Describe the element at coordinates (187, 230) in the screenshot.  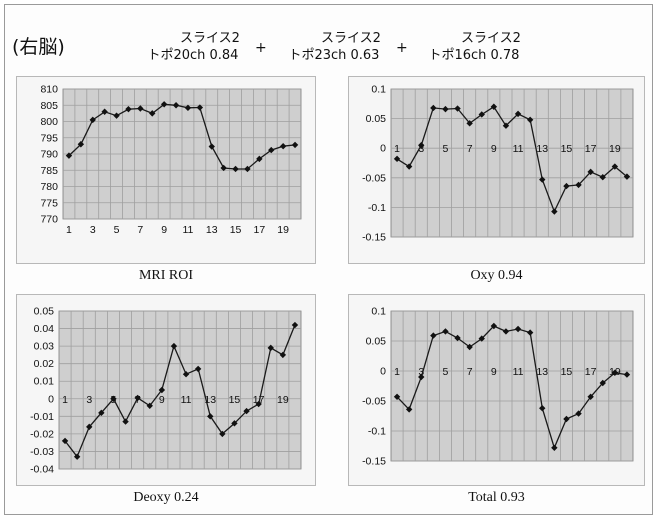
I see `mri-roi-x-tick-label: 11` at that location.